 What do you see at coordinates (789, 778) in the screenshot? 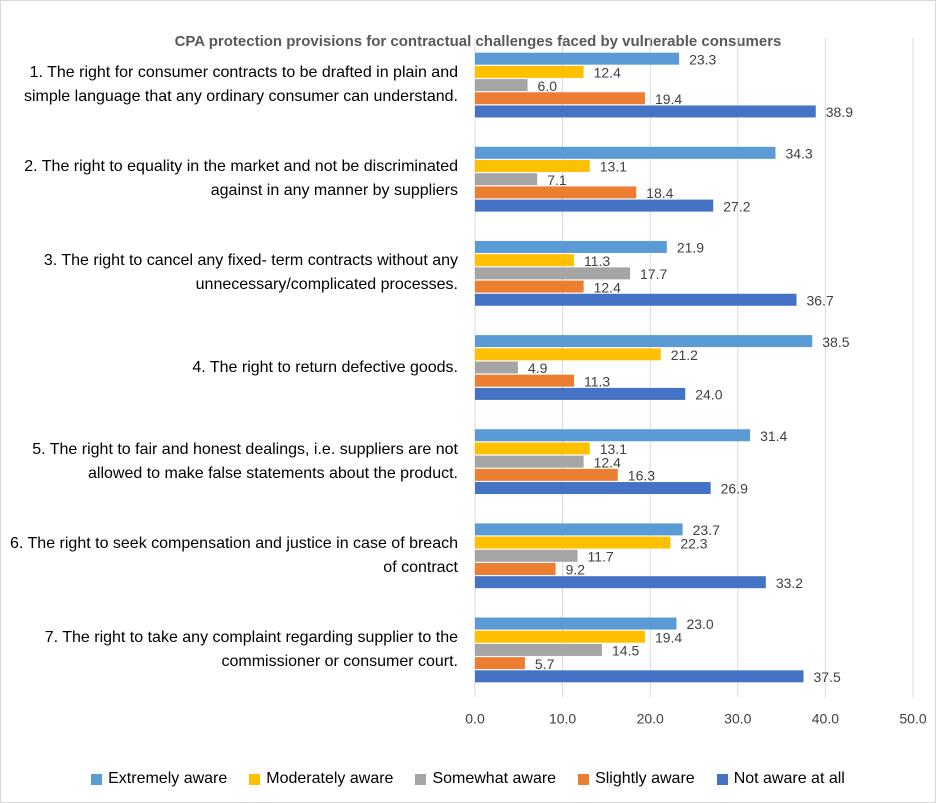
I see `legend-label: Not aware at all` at bounding box center [789, 778].